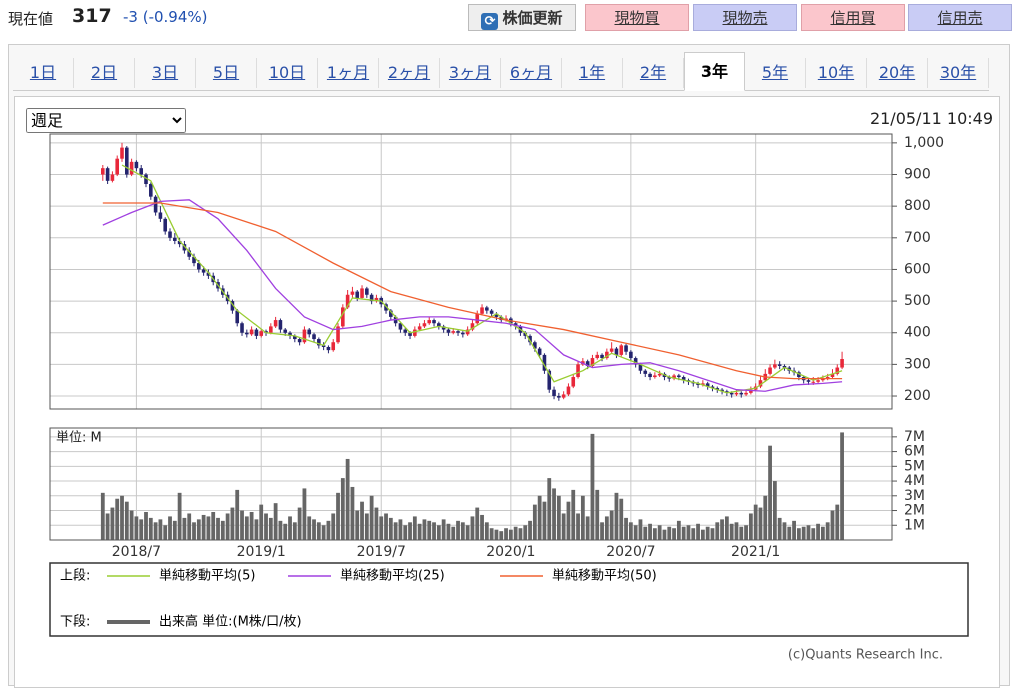 The height and width of the screenshot is (688, 1024). I want to click on period-tab: 5年, so click(775, 73).